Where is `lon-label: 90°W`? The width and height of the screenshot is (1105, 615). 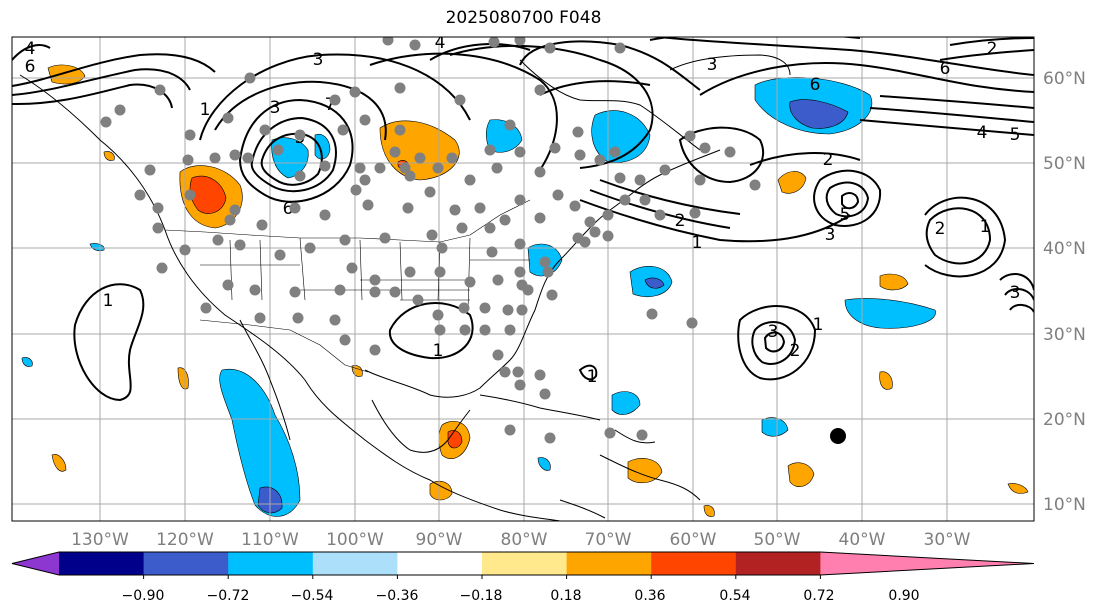 lon-label: 90°W is located at coordinates (439, 540).